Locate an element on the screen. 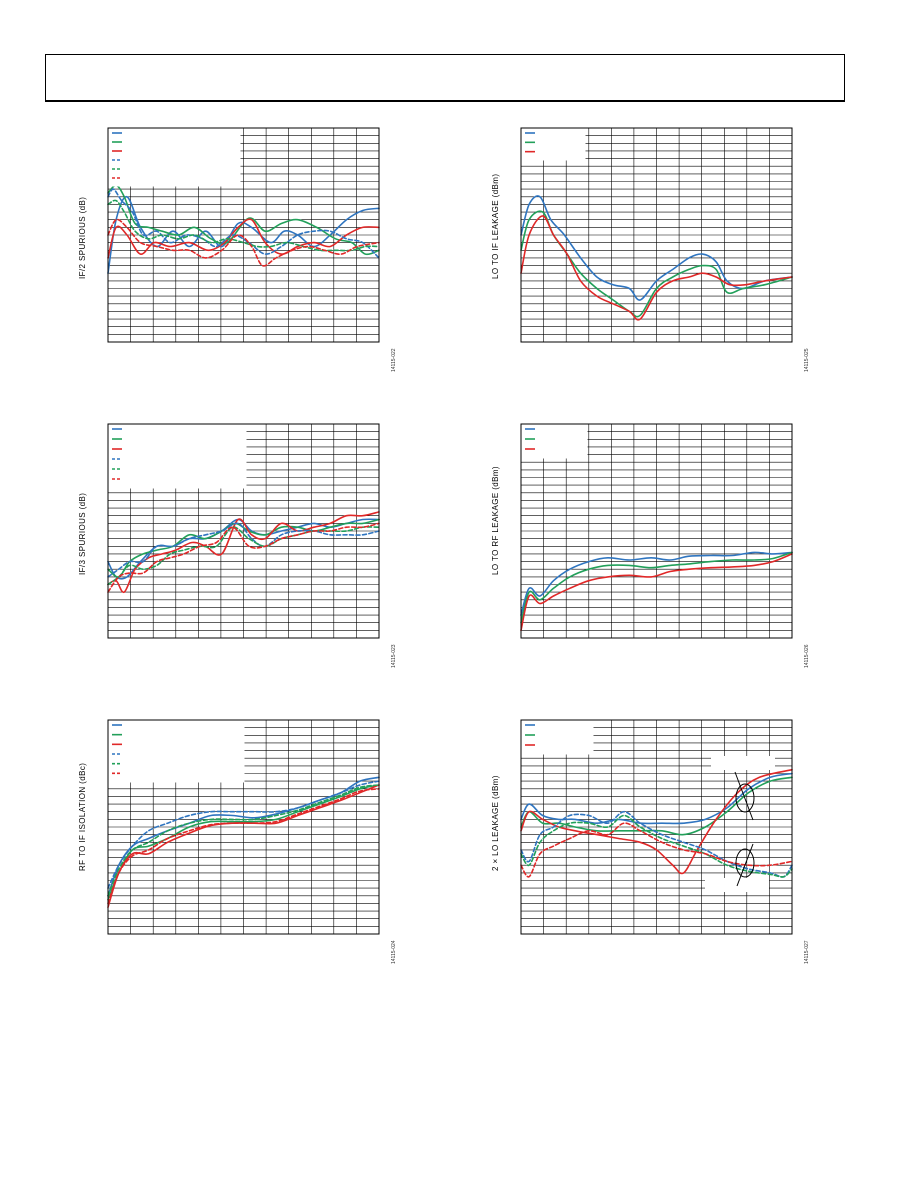 This screenshot has width=918, height=1188. annotation-leader-upper is located at coordinates (744, 796).